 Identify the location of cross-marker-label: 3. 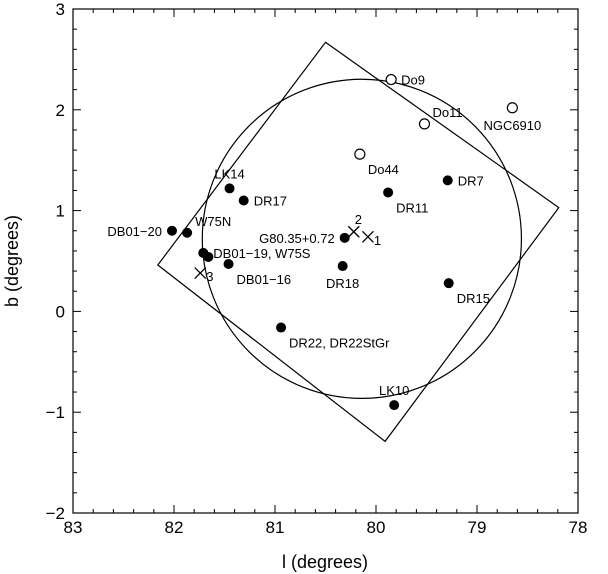
(209, 276).